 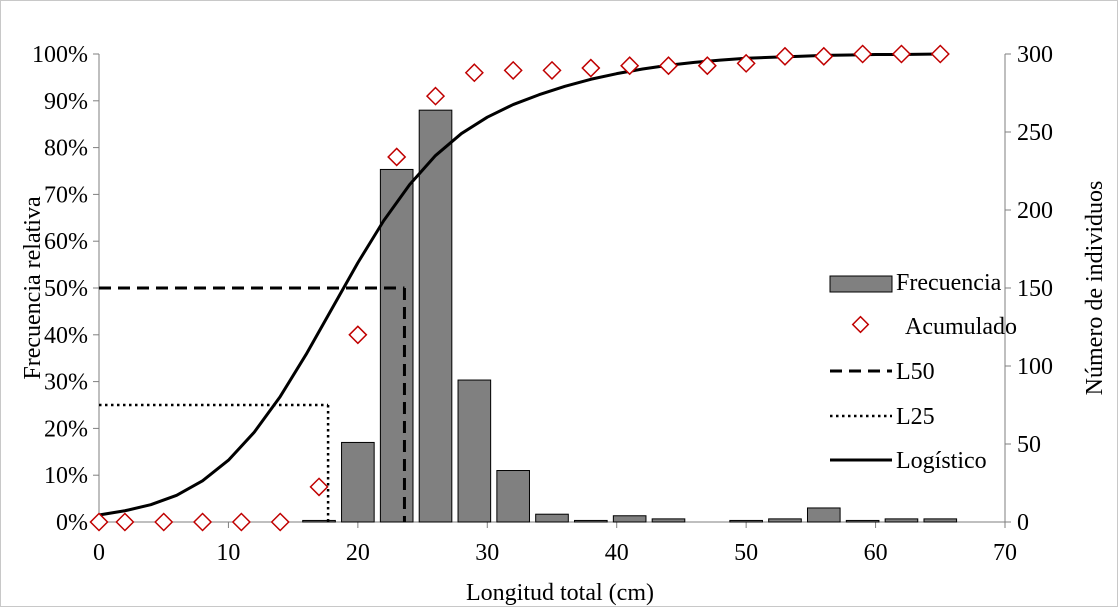 What do you see at coordinates (617, 553) in the screenshot?
I see `x-tick-label: 40` at bounding box center [617, 553].